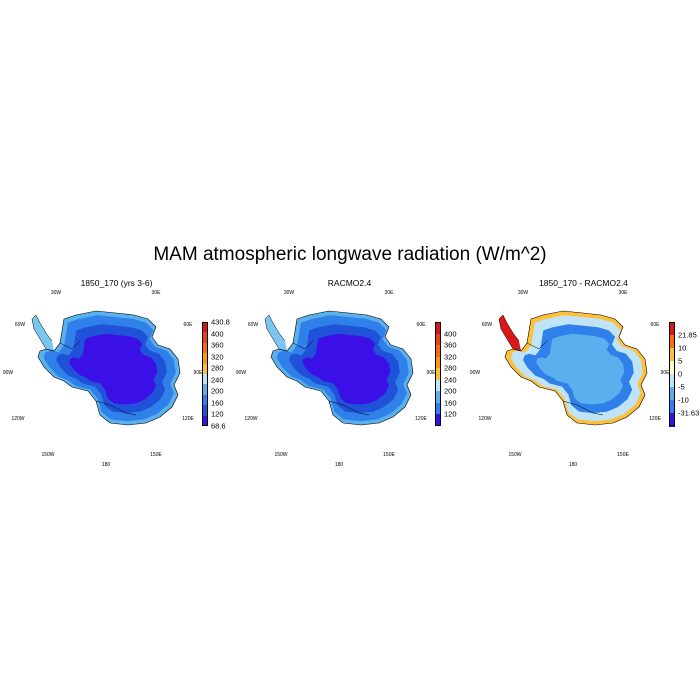 This screenshot has height=700, width=700. I want to click on colorbar-label: -31.63, so click(689, 413).